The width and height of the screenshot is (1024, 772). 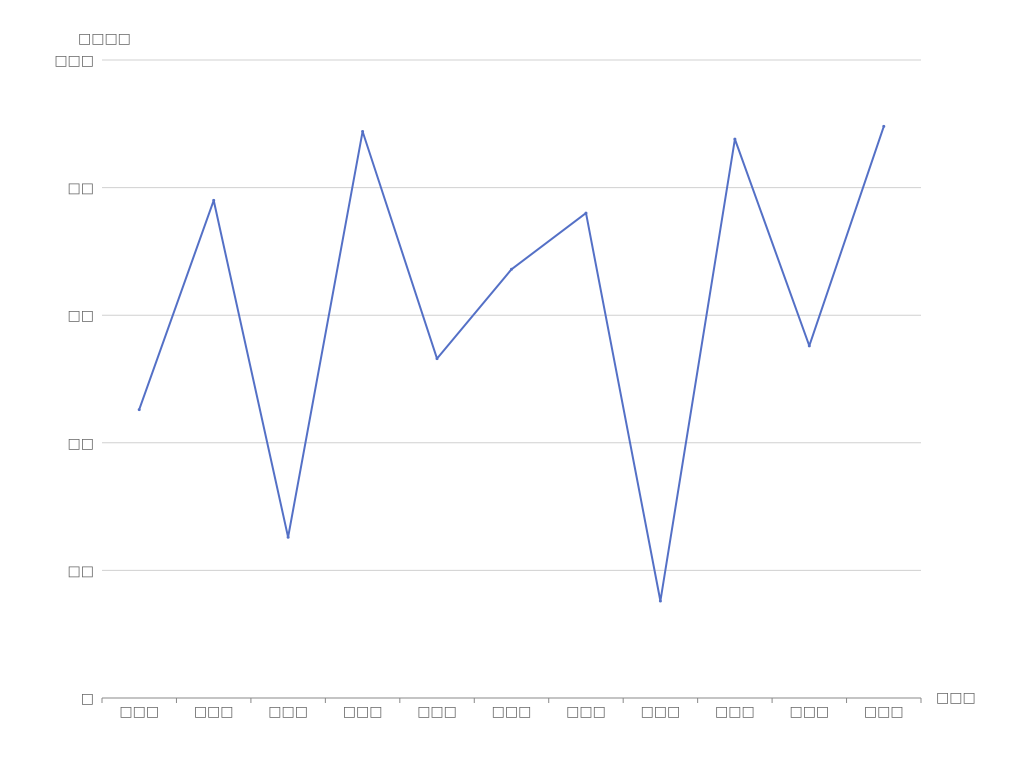 What do you see at coordinates (87, 699) in the screenshot?
I see `y-tick-label: □` at bounding box center [87, 699].